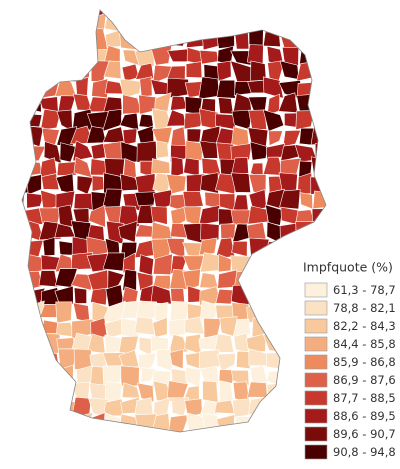  Describe the element at coordinates (348, 267) in the screenshot. I see `legend-title: Impfquote (%)` at that location.